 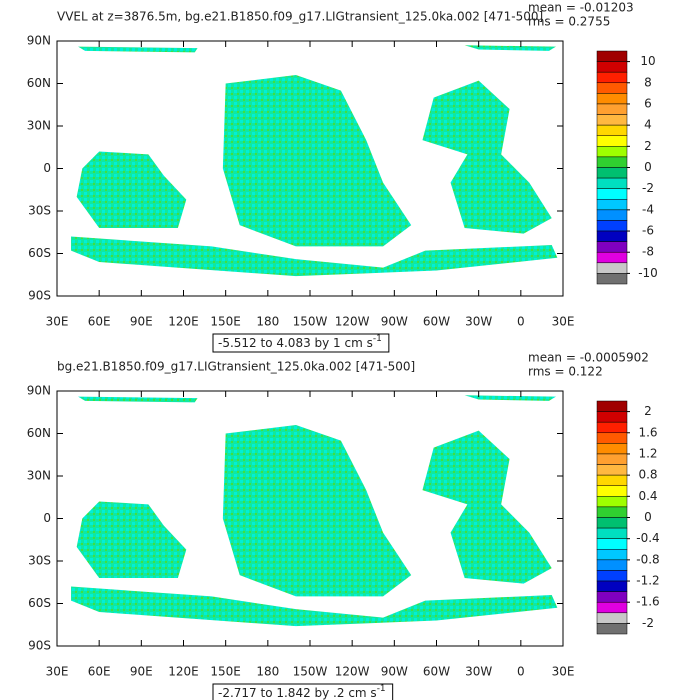 I want to click on range-label: -5.512 to 4.083 by 1 cm s-1, so click(x=300, y=342).